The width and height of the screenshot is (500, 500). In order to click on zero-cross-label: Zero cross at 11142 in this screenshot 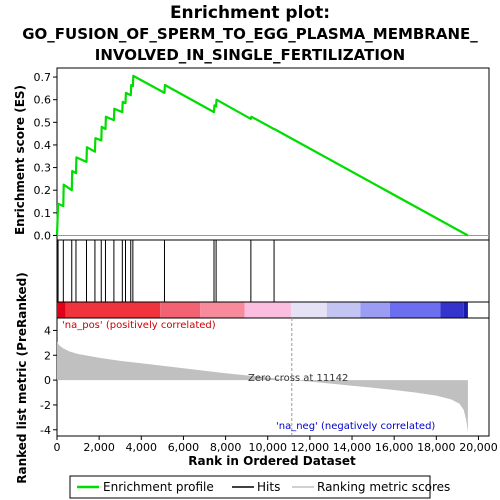, I will do `click(298, 378)`.